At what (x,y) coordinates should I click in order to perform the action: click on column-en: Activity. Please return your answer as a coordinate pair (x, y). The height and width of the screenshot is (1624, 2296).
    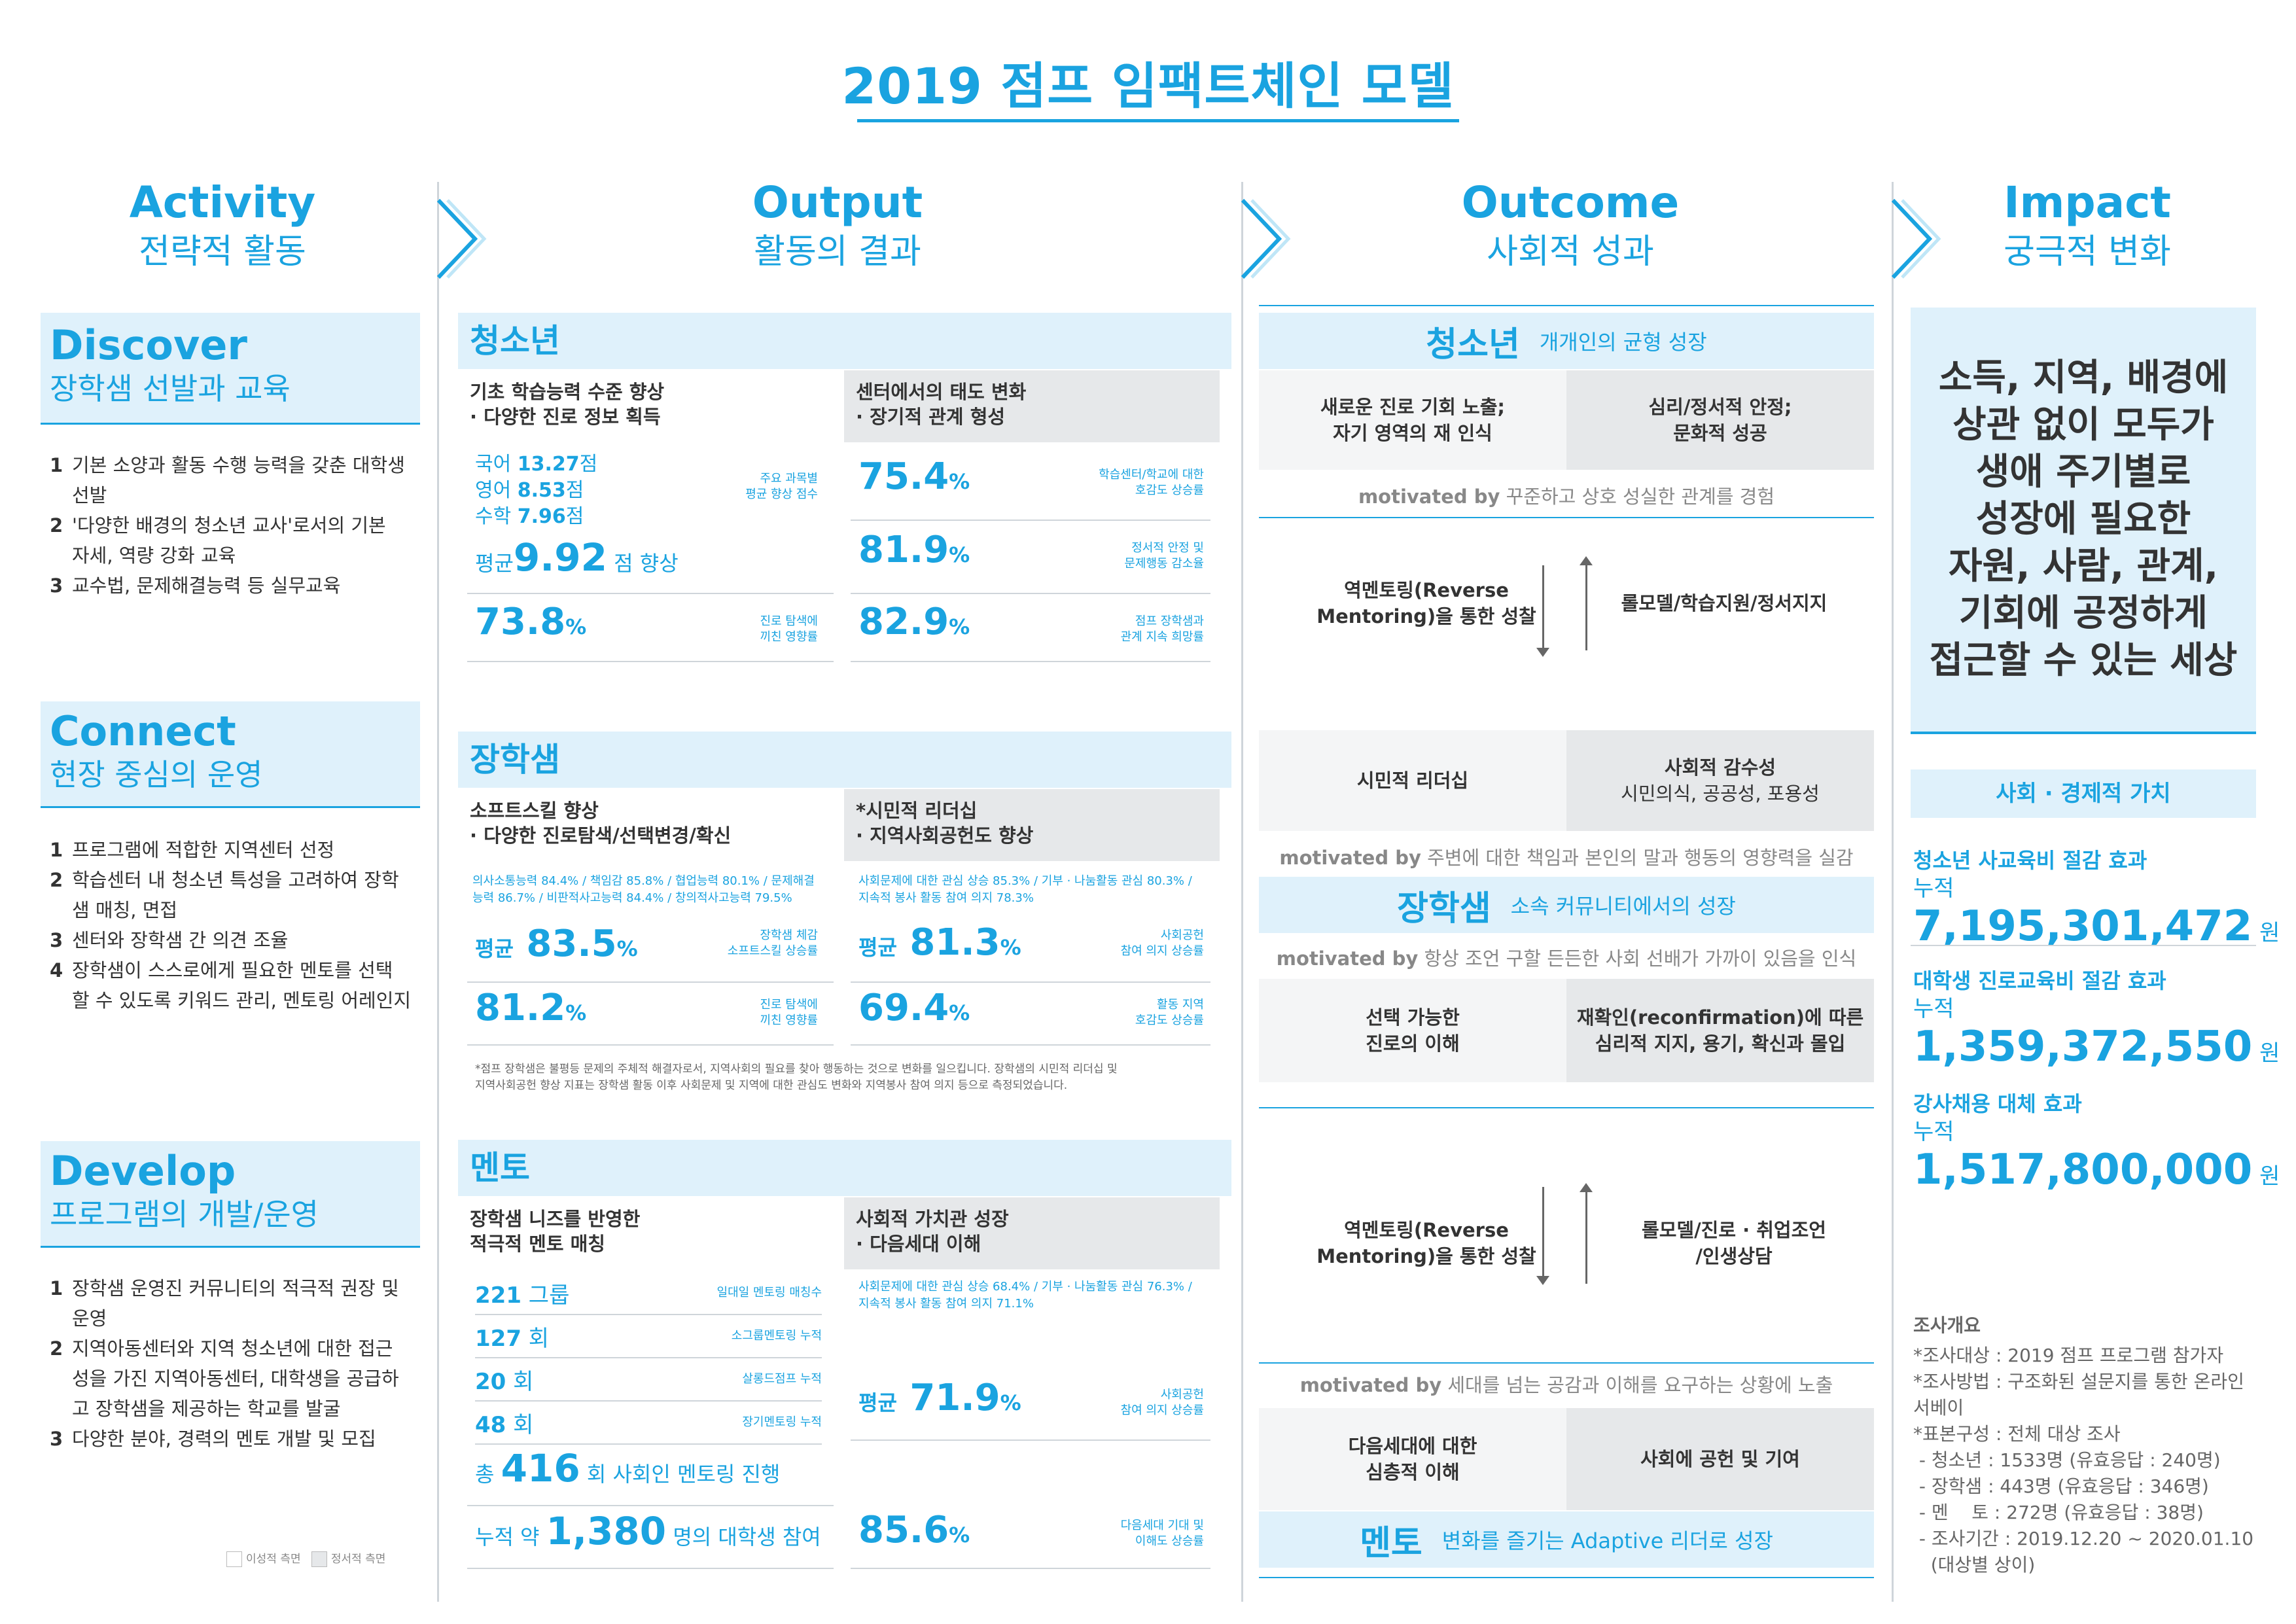
    Looking at the image, I should click on (223, 202).